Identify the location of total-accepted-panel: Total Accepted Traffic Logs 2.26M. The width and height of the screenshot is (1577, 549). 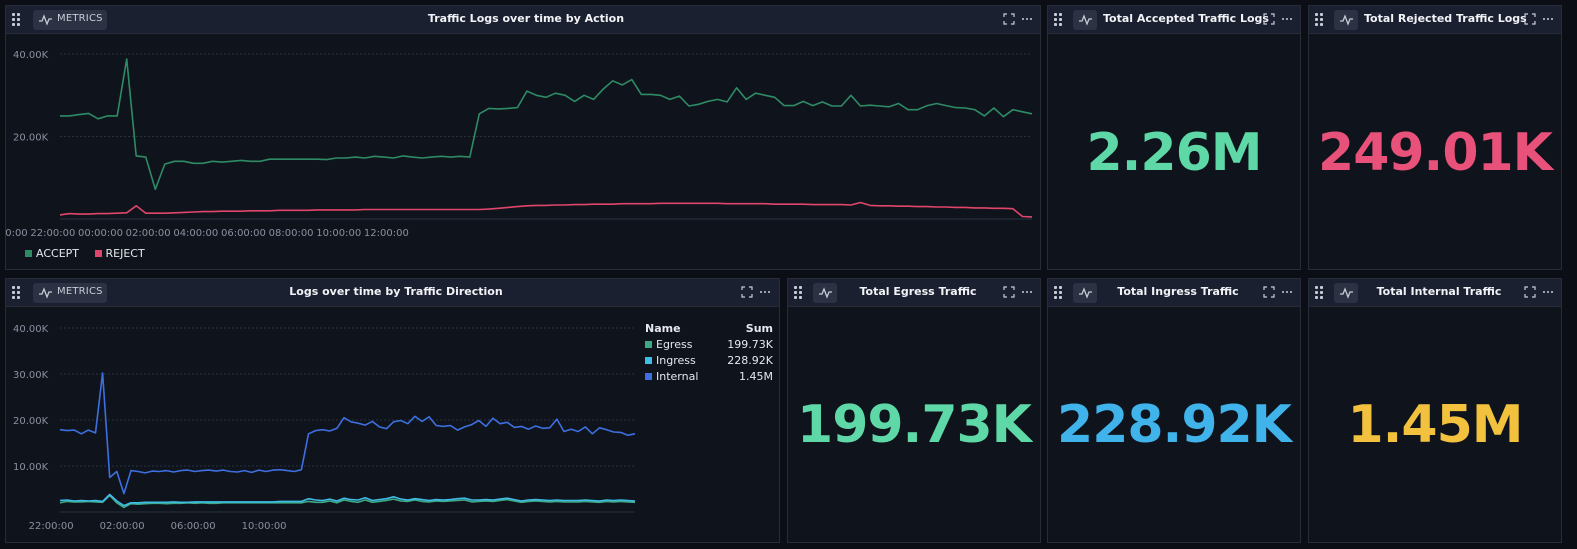
(1174, 137).